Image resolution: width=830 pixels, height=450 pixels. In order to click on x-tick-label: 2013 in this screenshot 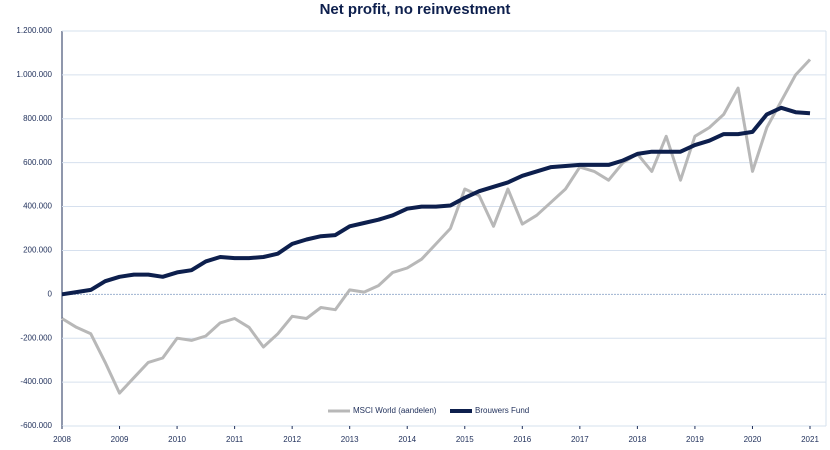, I will do `click(350, 439)`.